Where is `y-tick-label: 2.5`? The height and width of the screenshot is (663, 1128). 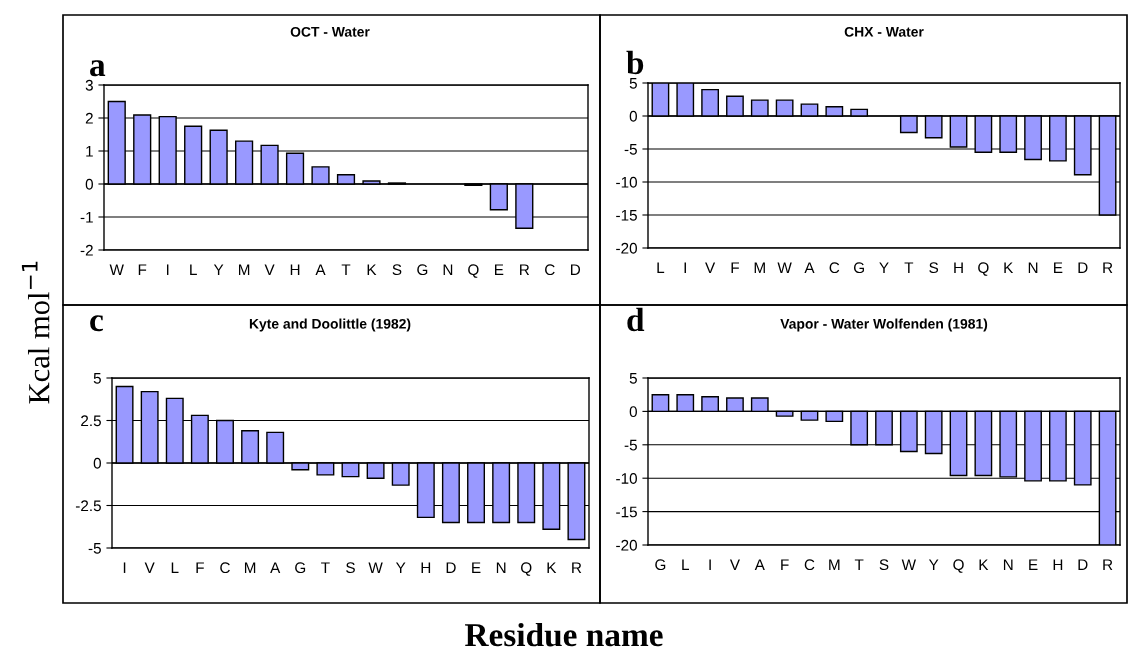
y-tick-label: 2.5 is located at coordinates (91, 421).